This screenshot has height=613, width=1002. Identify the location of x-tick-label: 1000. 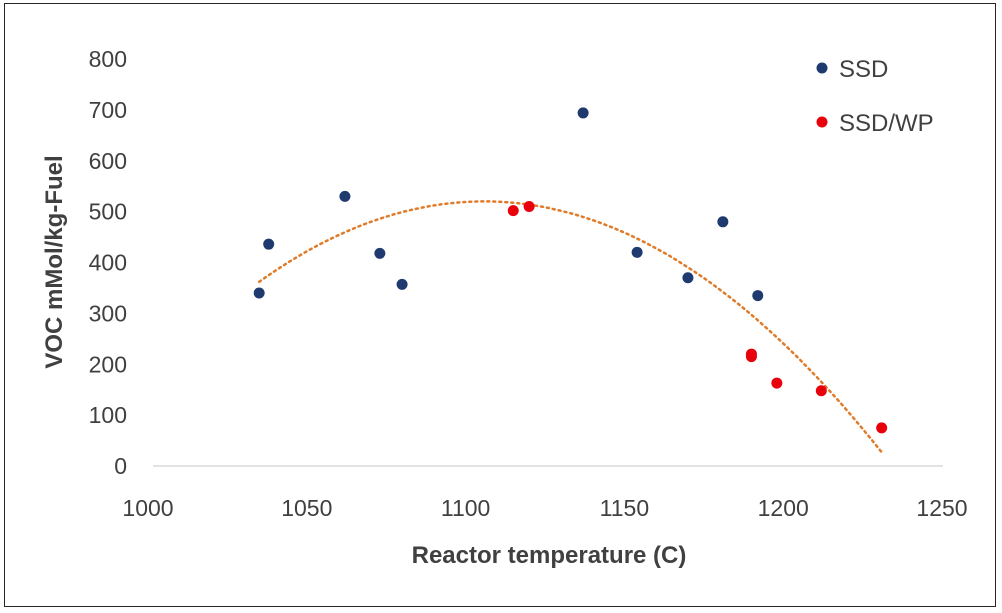
(147, 508).